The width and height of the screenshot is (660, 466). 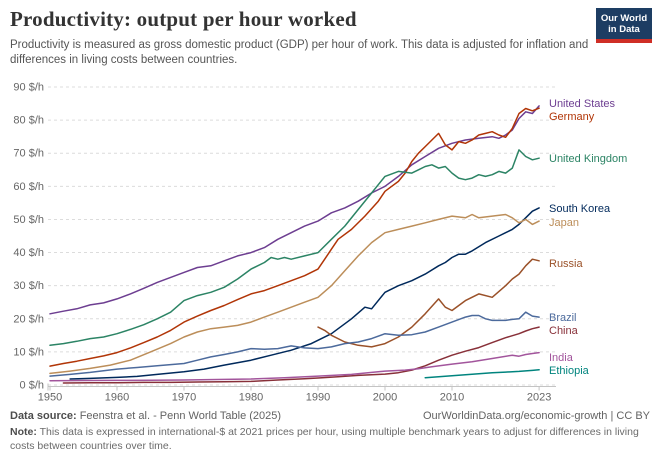 What do you see at coordinates (539, 398) in the screenshot?
I see `x-axis-tick-label: 2023` at bounding box center [539, 398].